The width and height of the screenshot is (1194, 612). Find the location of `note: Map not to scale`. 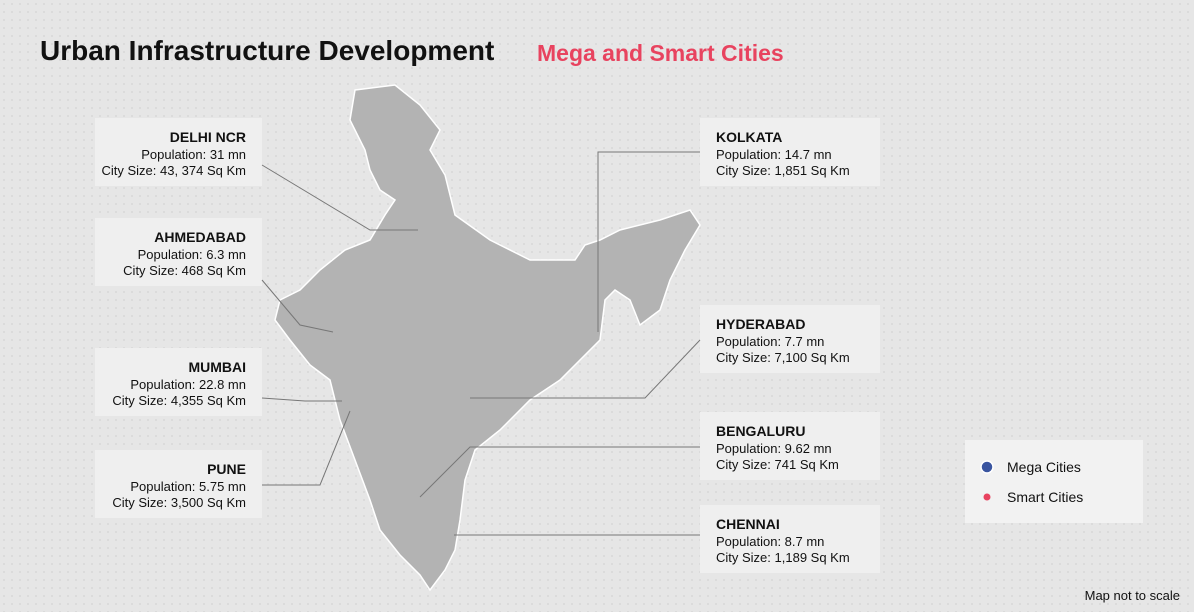

note: Map not to scale is located at coordinates (1132, 595).